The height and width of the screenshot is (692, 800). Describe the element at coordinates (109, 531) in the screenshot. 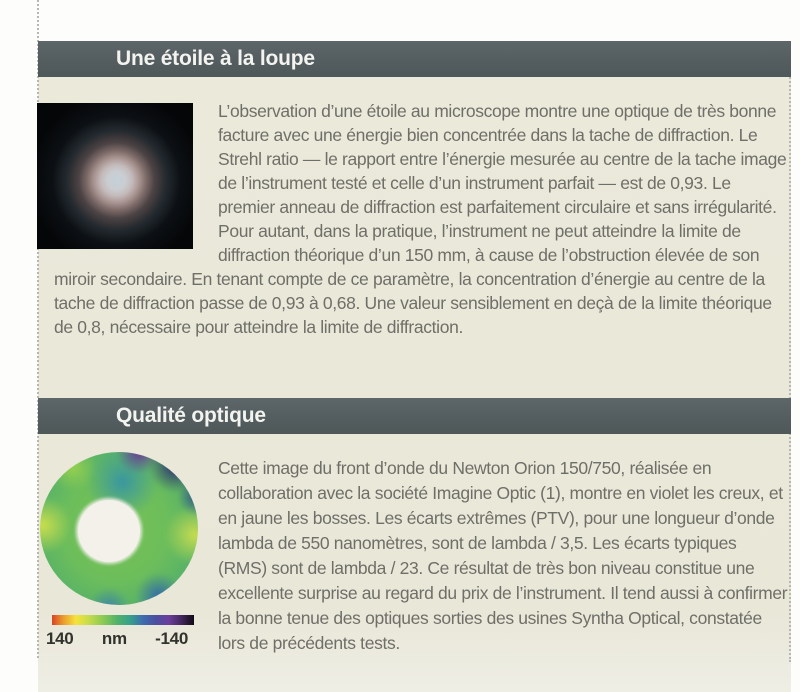

I see `wavefront-center-hole` at that location.